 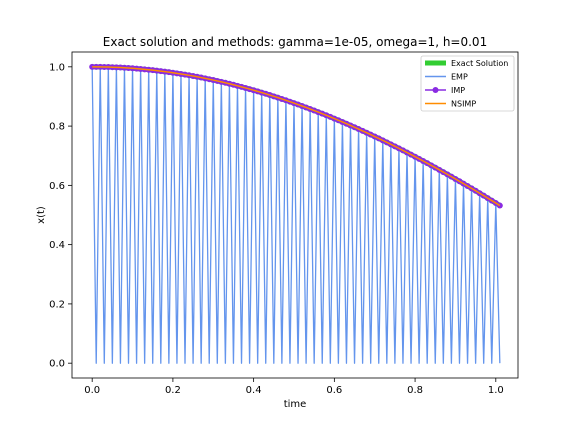 What do you see at coordinates (60, 216) in the screenshot?
I see `y-axis-ticks: 0.0 0.2 0.4 0.6 0.8 1.0` at bounding box center [60, 216].